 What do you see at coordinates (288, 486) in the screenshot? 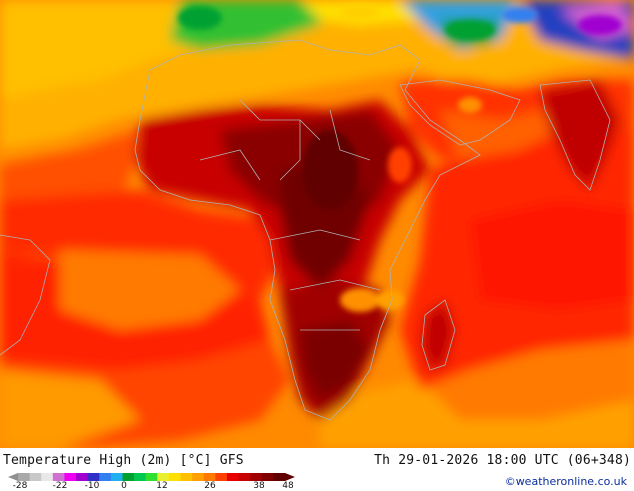
I see `colorbar-tick-label: 48` at bounding box center [288, 486].